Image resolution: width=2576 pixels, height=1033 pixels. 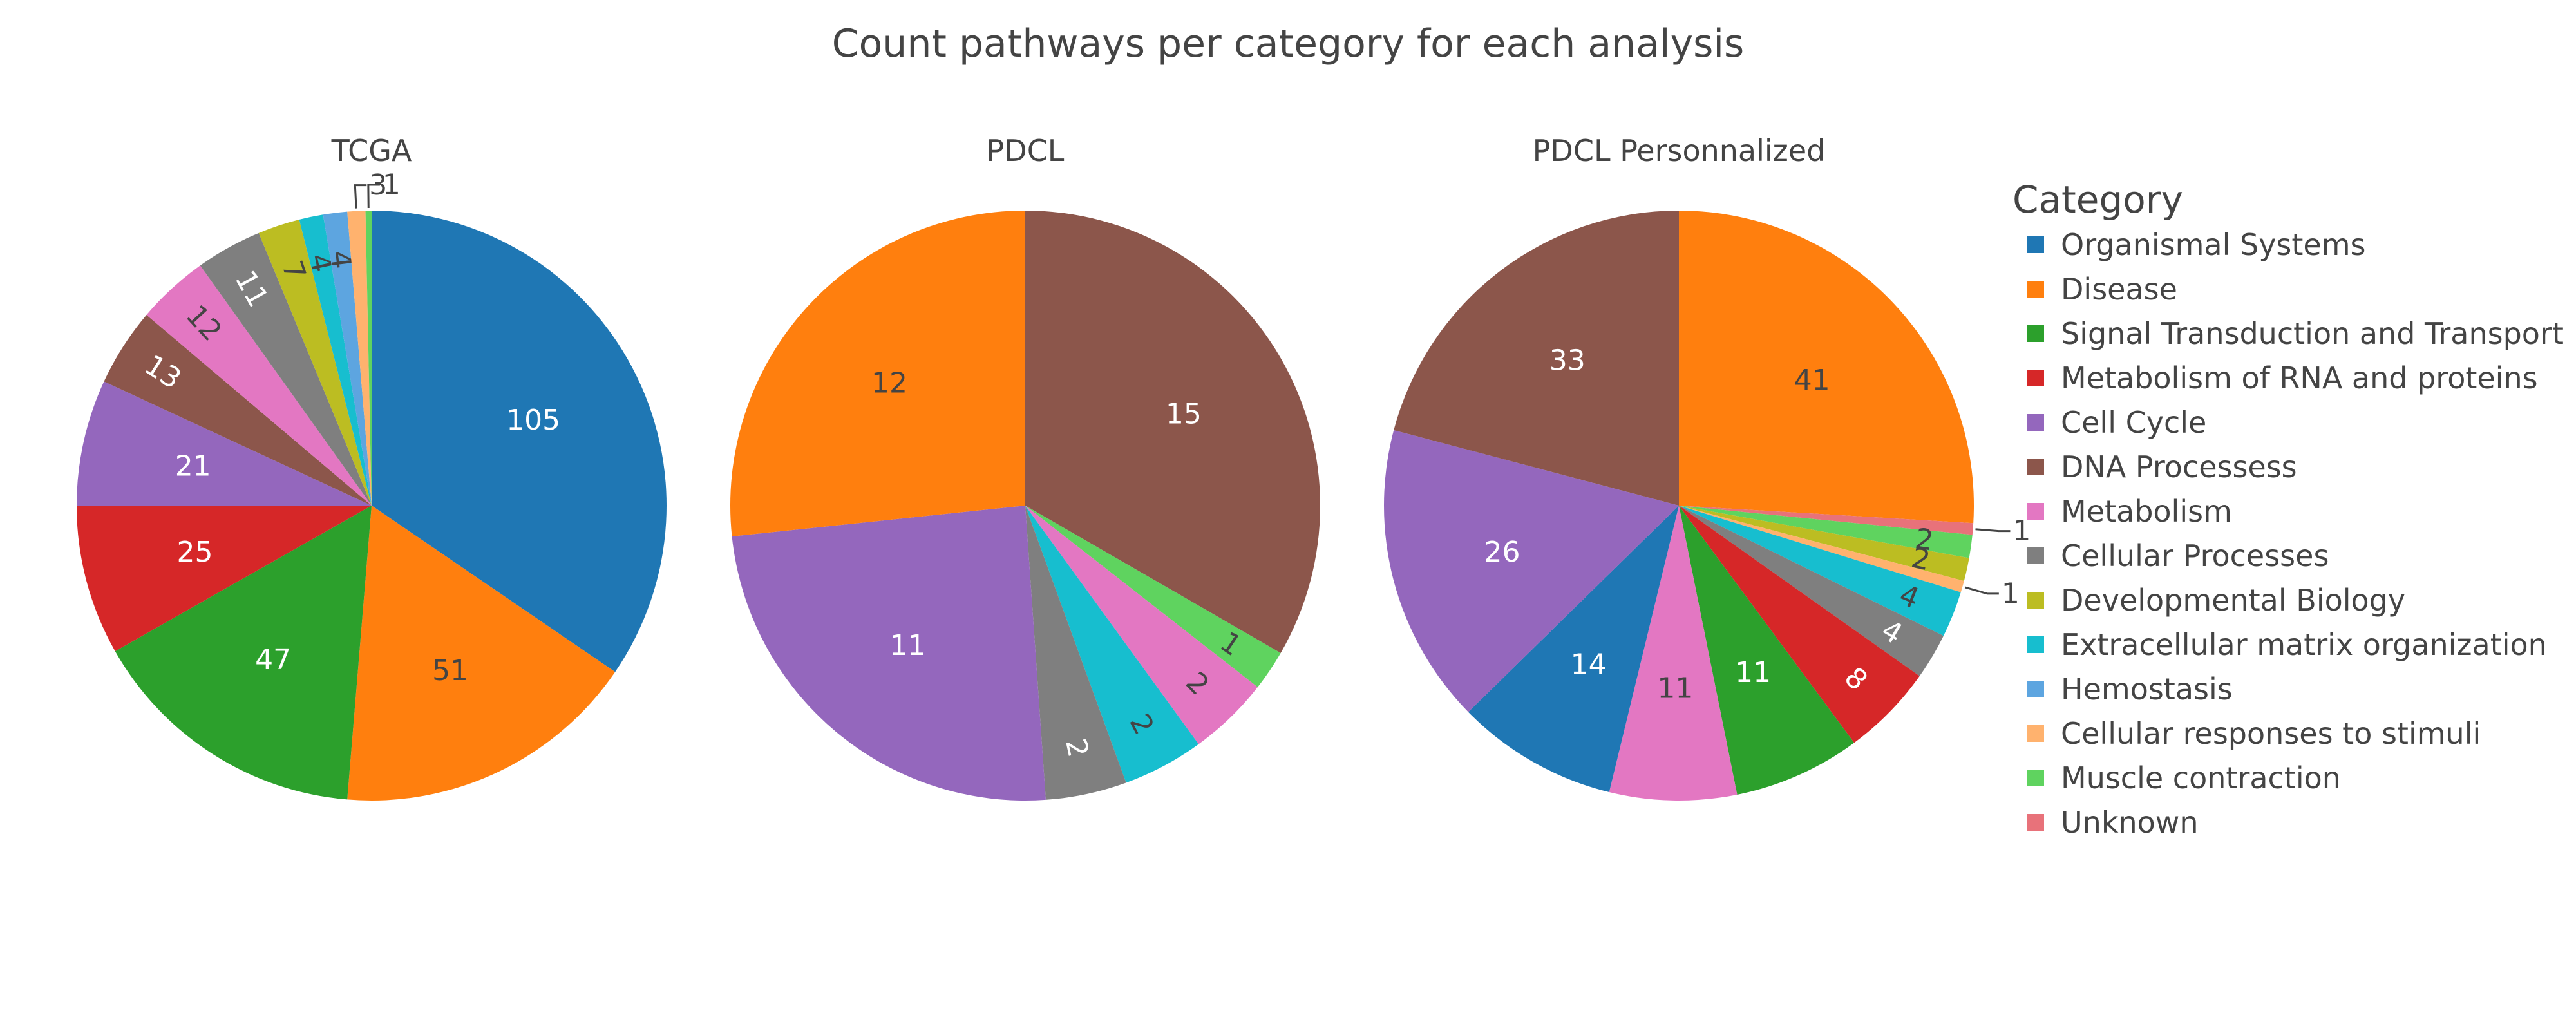 What do you see at coordinates (2035, 422) in the screenshot?
I see `legend-swatch-cell-cycle` at bounding box center [2035, 422].